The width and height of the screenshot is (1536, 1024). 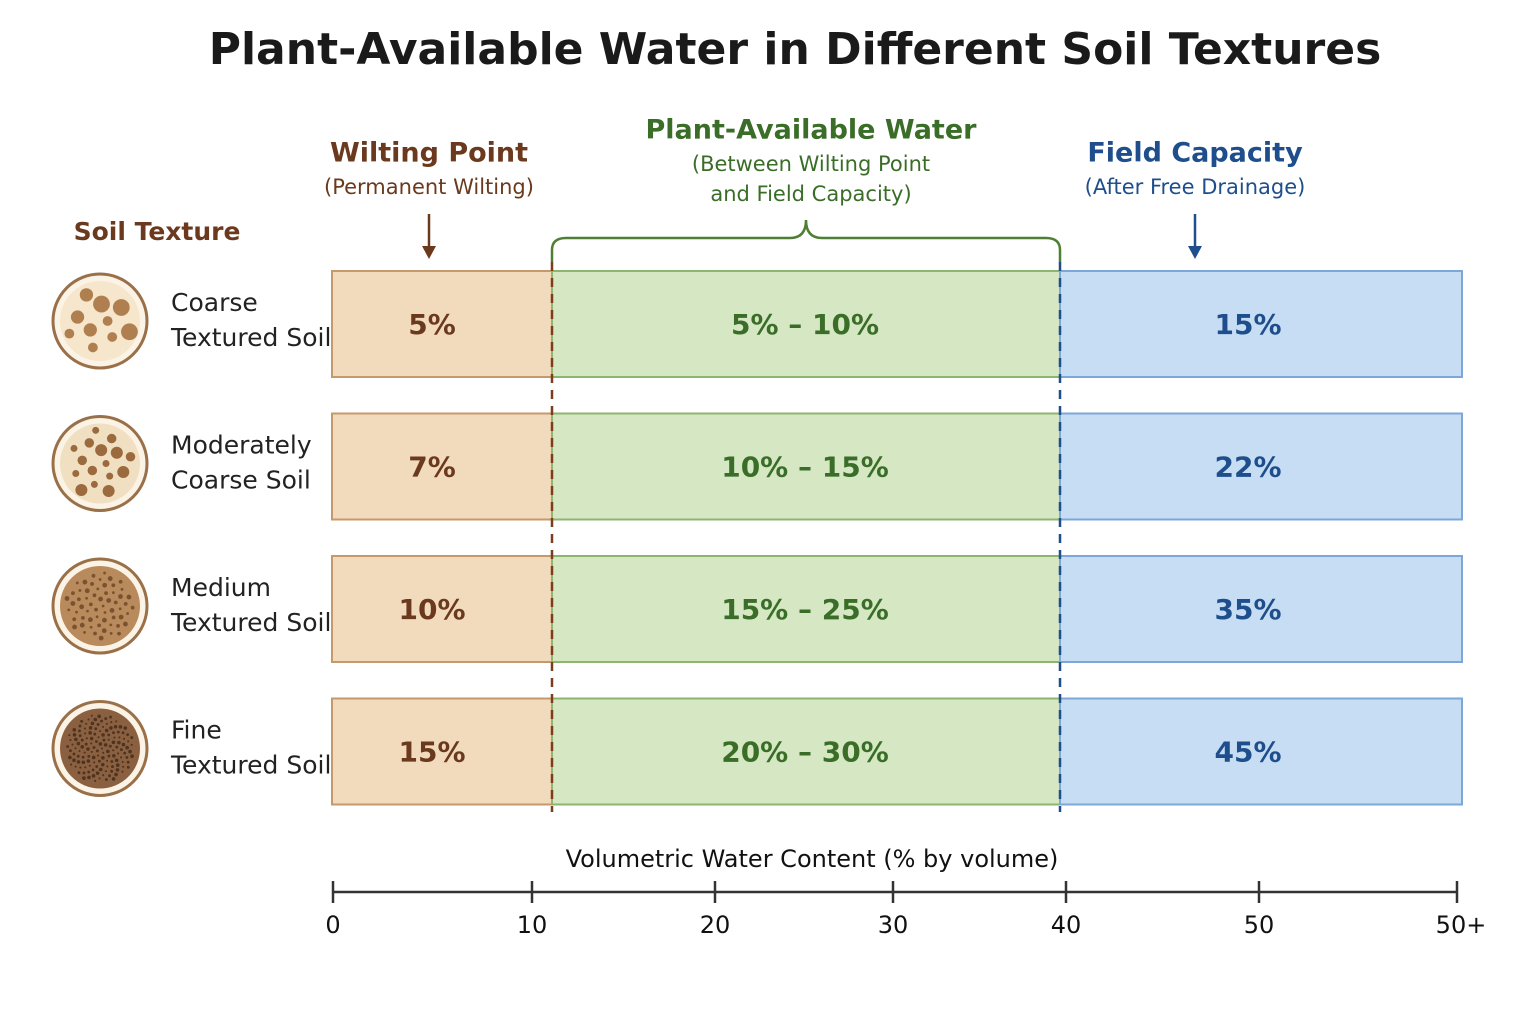 What do you see at coordinates (1247, 609) in the screenshot?
I see `cell-value: 35%` at bounding box center [1247, 609].